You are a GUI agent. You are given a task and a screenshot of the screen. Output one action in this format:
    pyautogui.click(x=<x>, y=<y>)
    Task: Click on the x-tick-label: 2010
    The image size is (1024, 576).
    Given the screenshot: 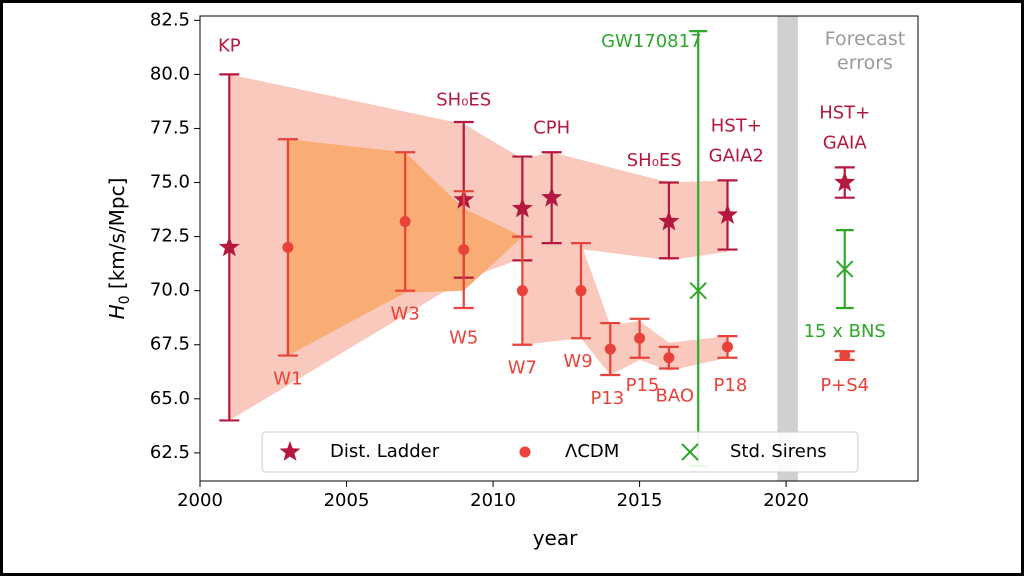 What is the action you would take?
    pyautogui.click(x=493, y=500)
    